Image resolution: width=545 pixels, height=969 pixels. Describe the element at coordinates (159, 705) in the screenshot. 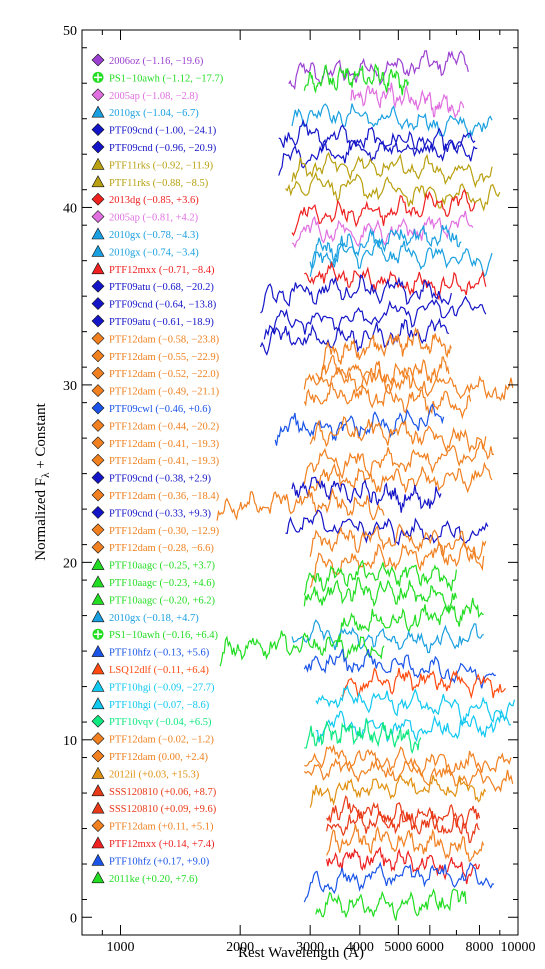

I see `legend-label: PTF10hgi (−0.07, −8.6)` at that location.